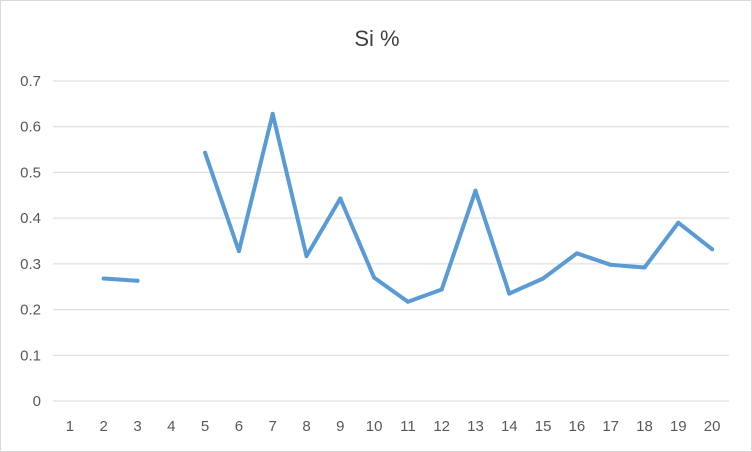 Image resolution: width=752 pixels, height=452 pixels. Describe the element at coordinates (610, 426) in the screenshot. I see `x-tick-label: 17` at that location.